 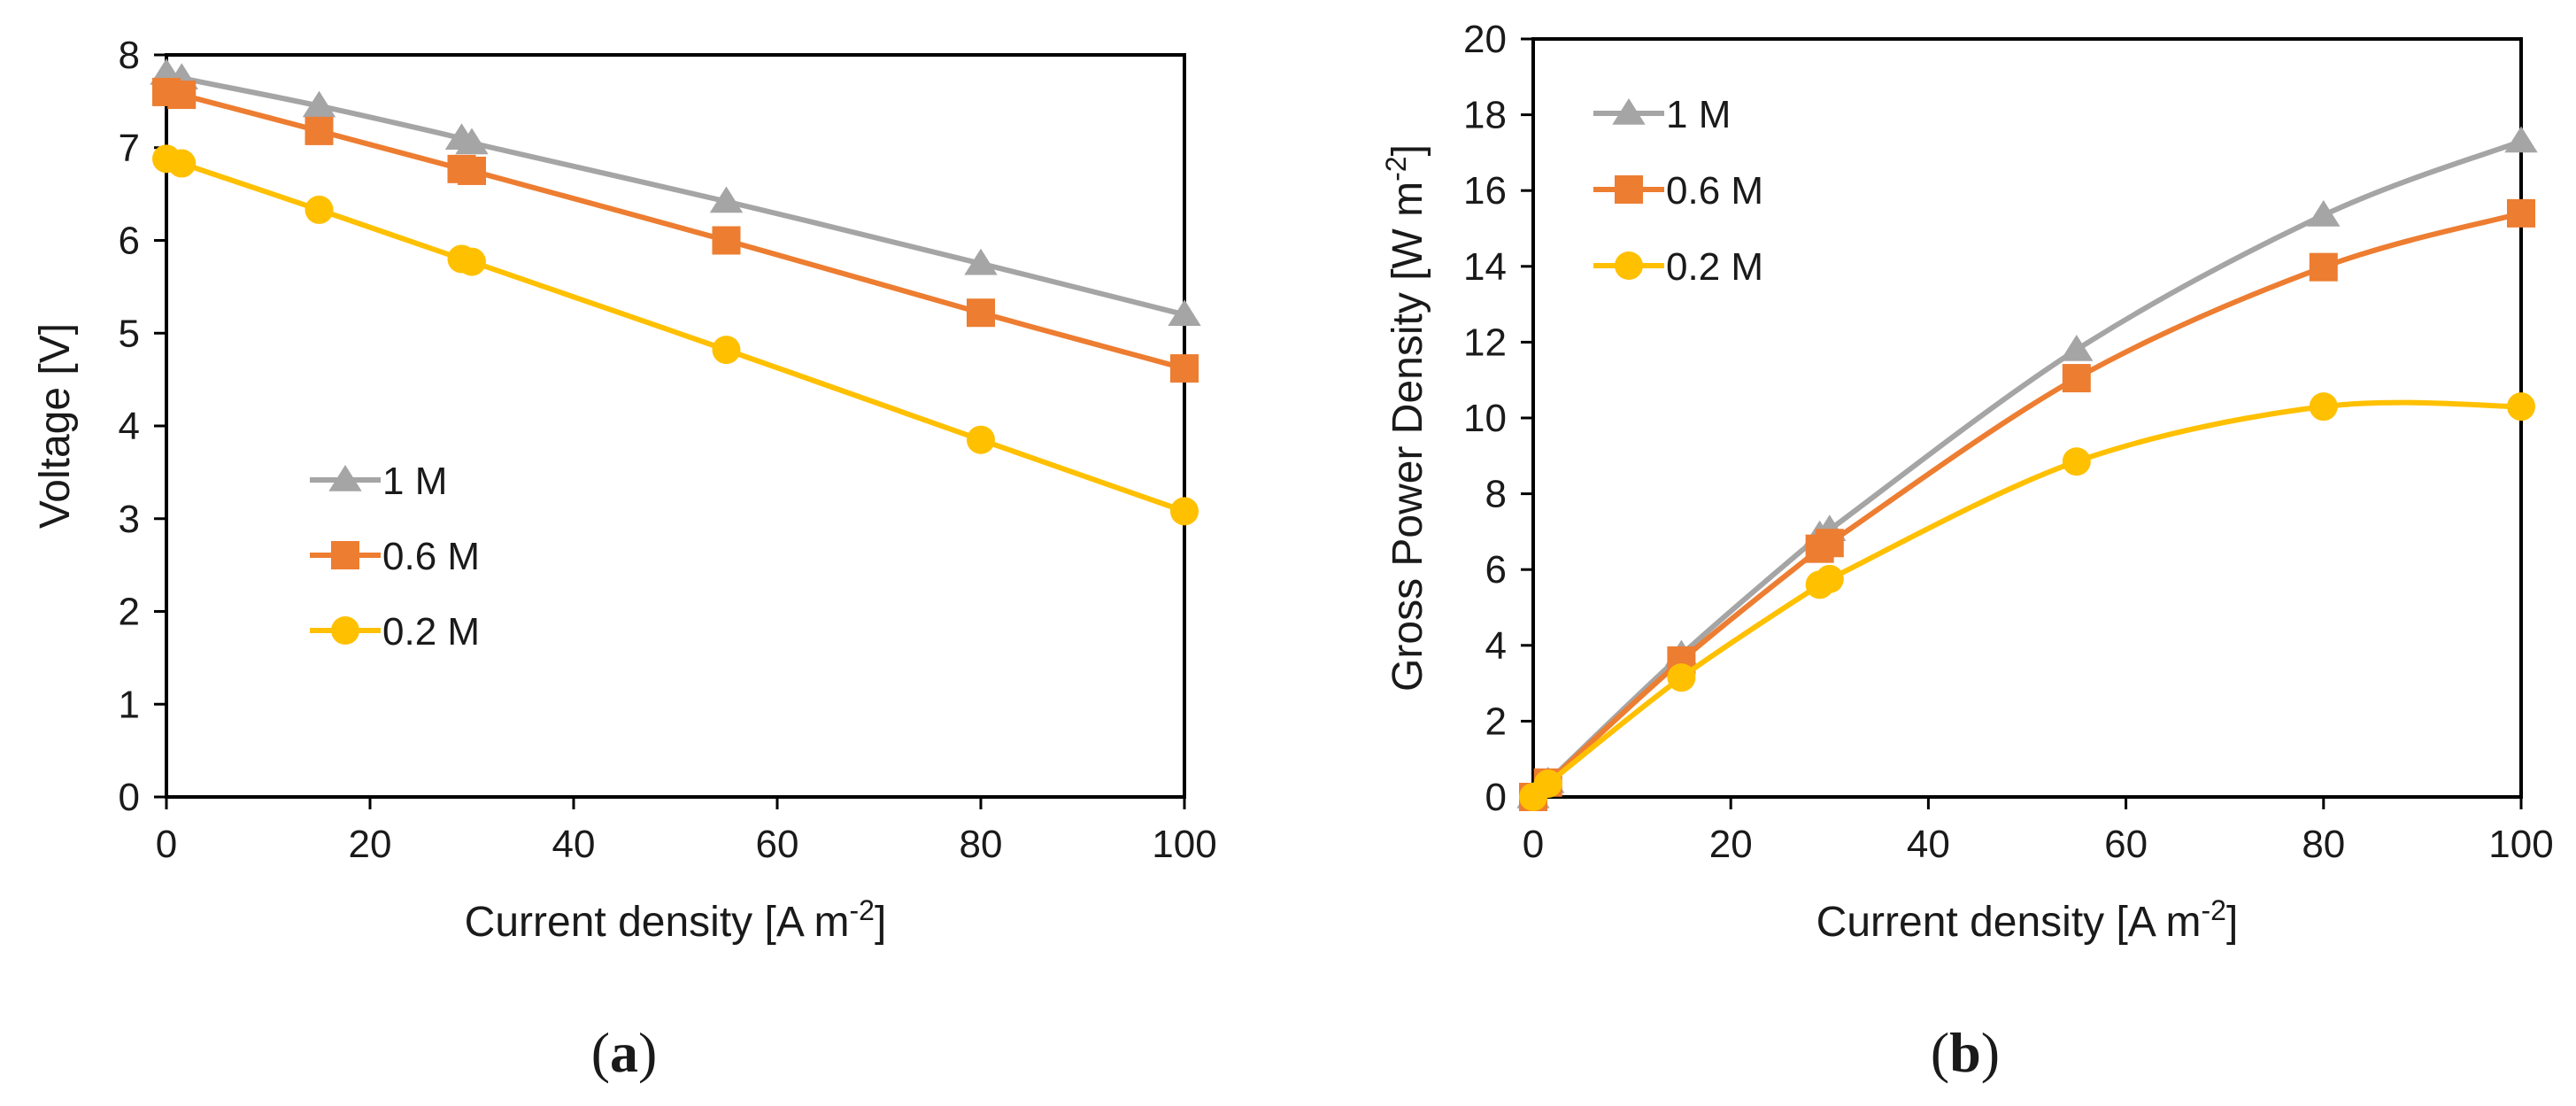 I want to click on y-tick-label: 10, so click(x=1485, y=418).